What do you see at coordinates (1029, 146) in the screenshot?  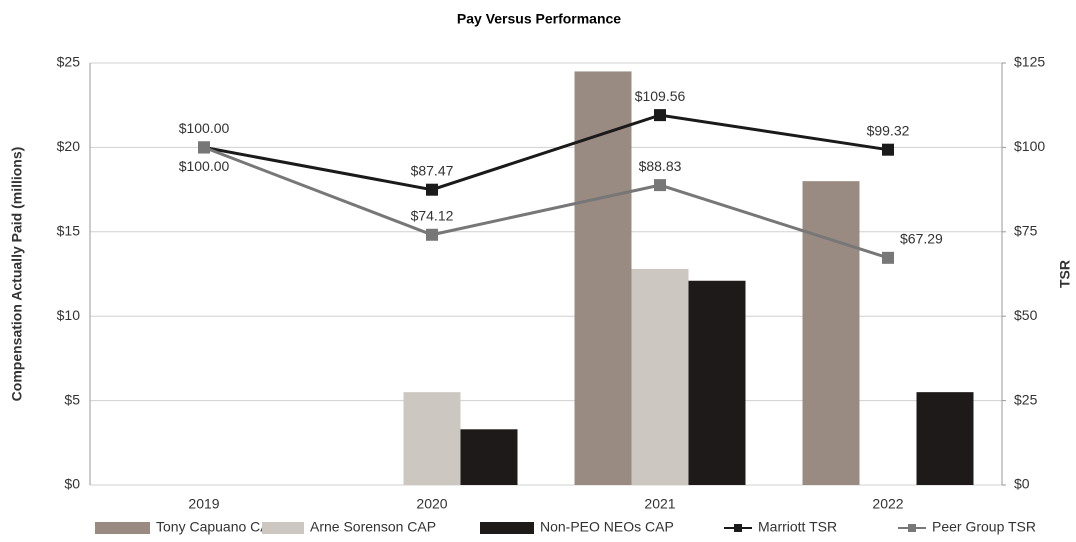 I see `y2-tick-label: $100` at bounding box center [1029, 146].